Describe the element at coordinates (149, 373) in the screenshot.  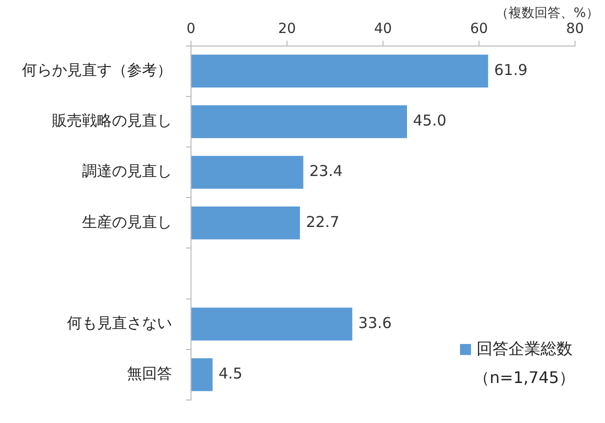
I see `y-tick-label: 無回答` at that location.